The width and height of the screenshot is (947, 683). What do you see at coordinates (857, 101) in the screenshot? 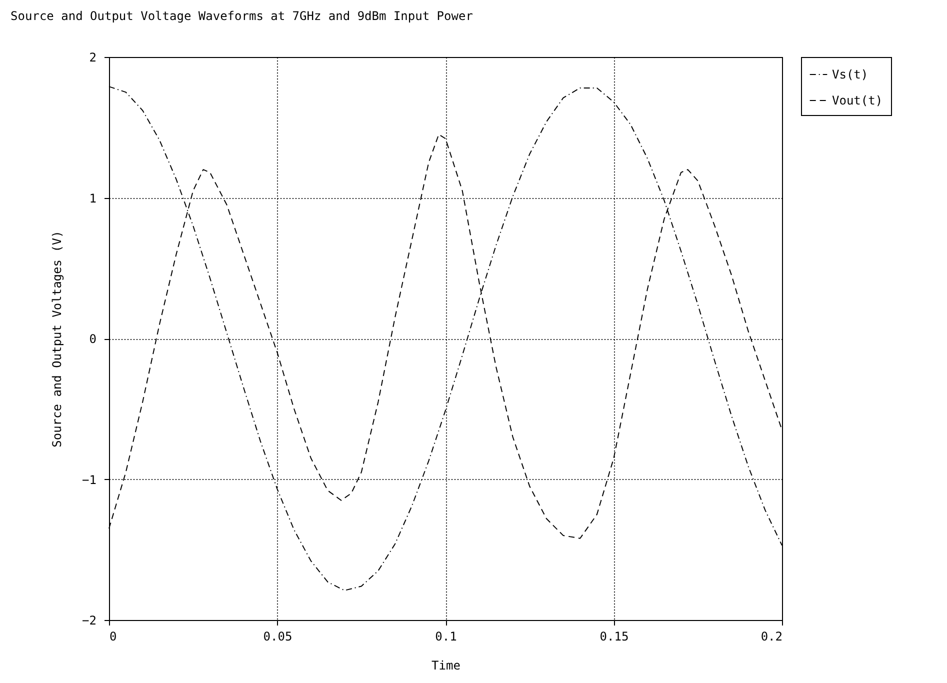
I see `legend-label: Vout(t)` at bounding box center [857, 101].